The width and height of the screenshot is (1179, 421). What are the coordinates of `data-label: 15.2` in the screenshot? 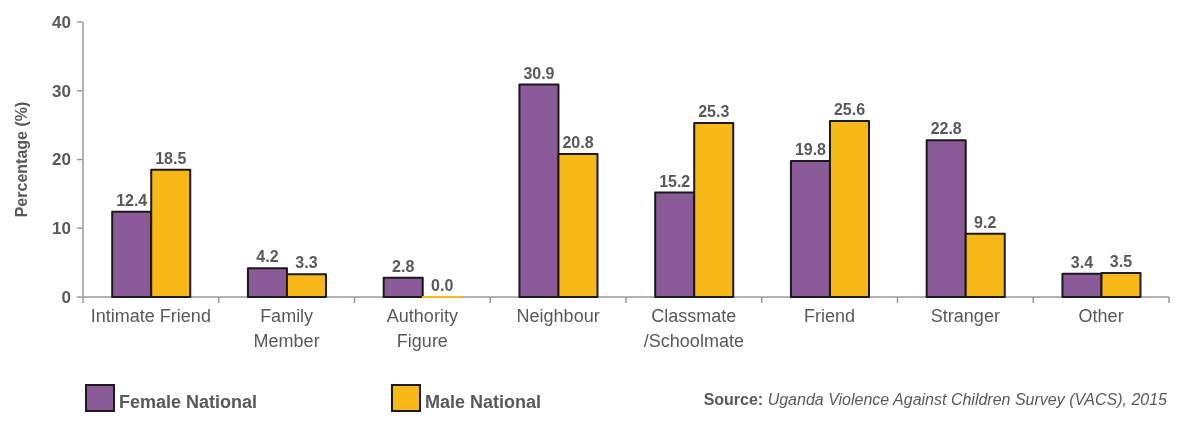 It's located at (675, 181).